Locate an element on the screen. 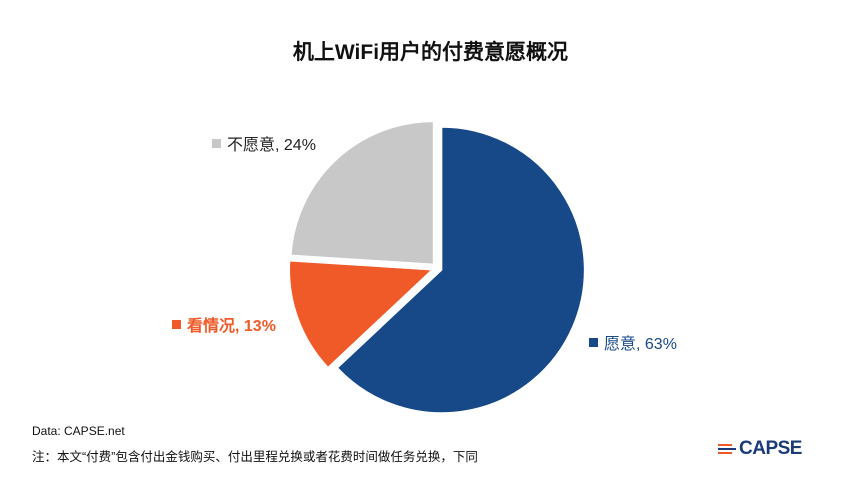 Image resolution: width=861 pixels, height=482 pixels. data-label-unwilling: 不愿意, 24% is located at coordinates (264, 143).